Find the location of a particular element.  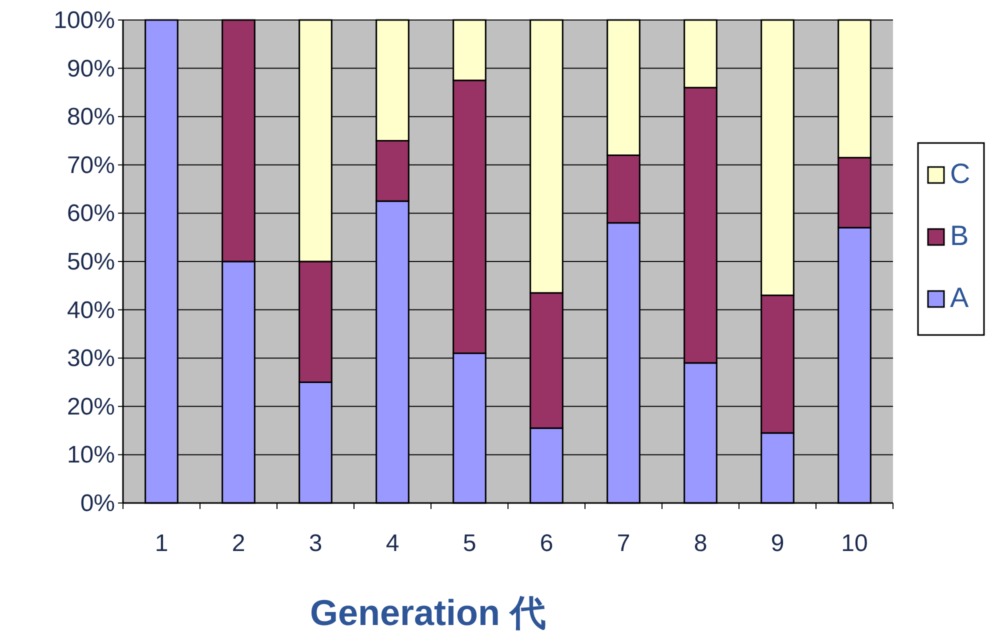

x-tick-label: 10 is located at coordinates (854, 543).